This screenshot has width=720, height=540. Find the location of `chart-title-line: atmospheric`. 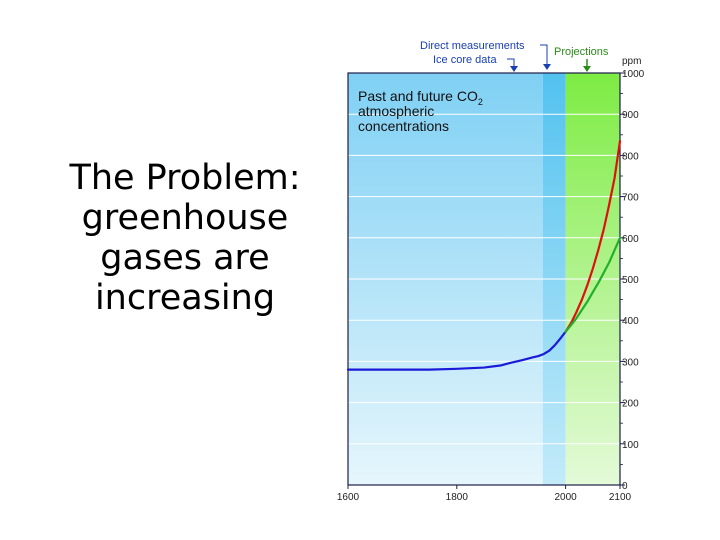

chart-title-line: atmospheric is located at coordinates (396, 111).